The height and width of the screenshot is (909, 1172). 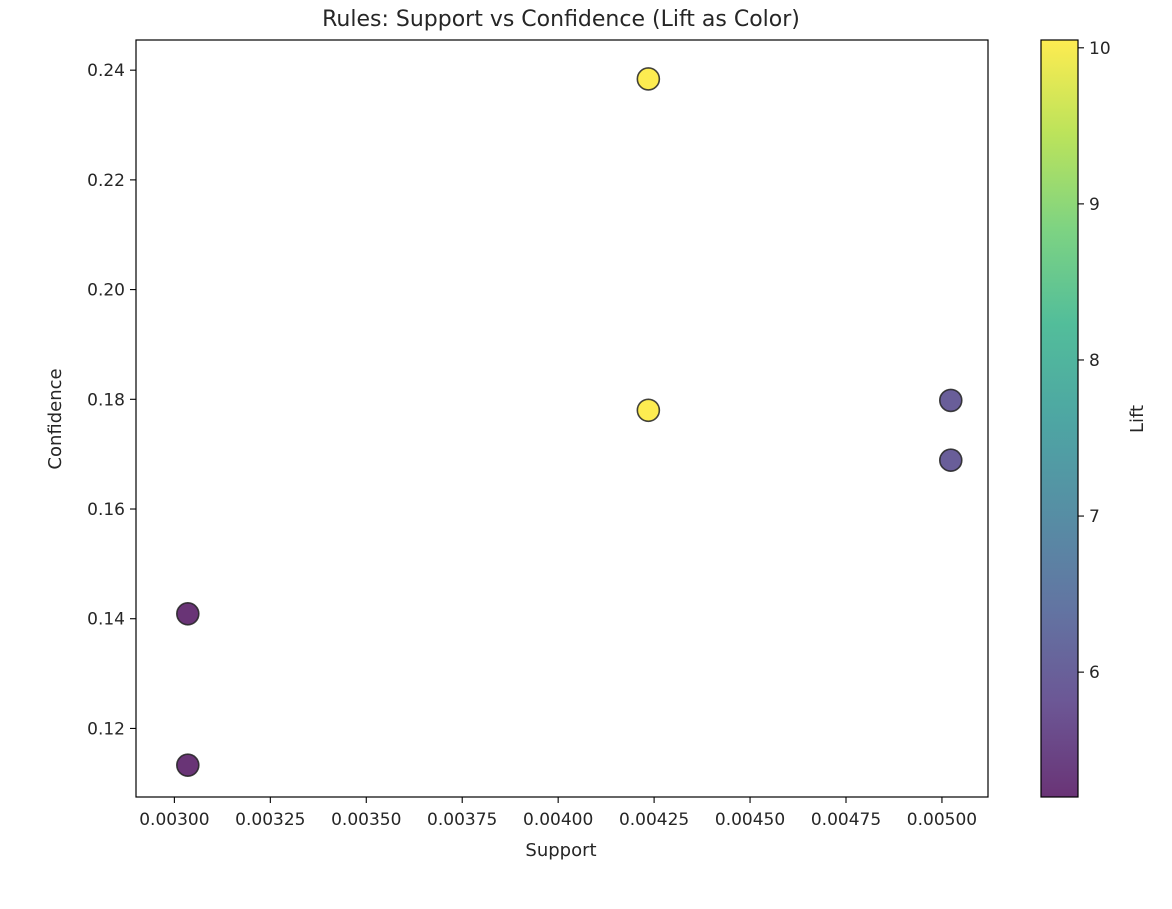 What do you see at coordinates (1137, 419) in the screenshot?
I see `colorbar-label: Lift` at bounding box center [1137, 419].